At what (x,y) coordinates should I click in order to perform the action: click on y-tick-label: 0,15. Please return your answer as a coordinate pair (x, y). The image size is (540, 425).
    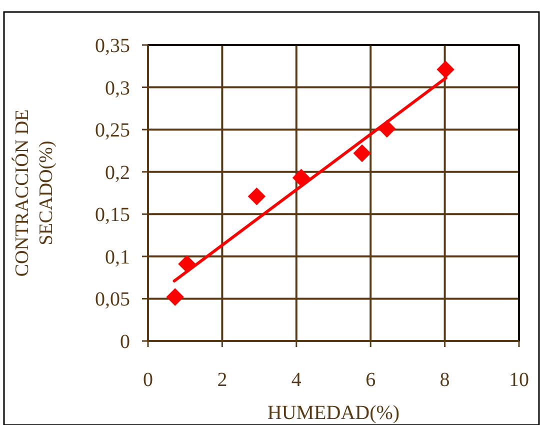
    Looking at the image, I should click on (112, 215).